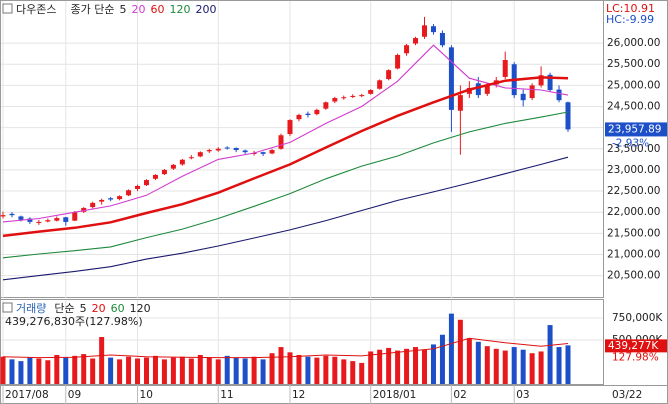  I want to click on x-tick-label: 03, so click(522, 395).